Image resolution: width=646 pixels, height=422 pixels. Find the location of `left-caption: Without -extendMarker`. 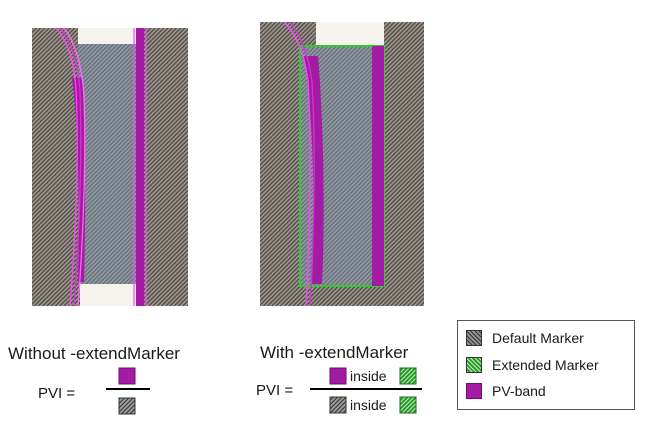

left-caption: Without -extendMarker is located at coordinates (94, 353).